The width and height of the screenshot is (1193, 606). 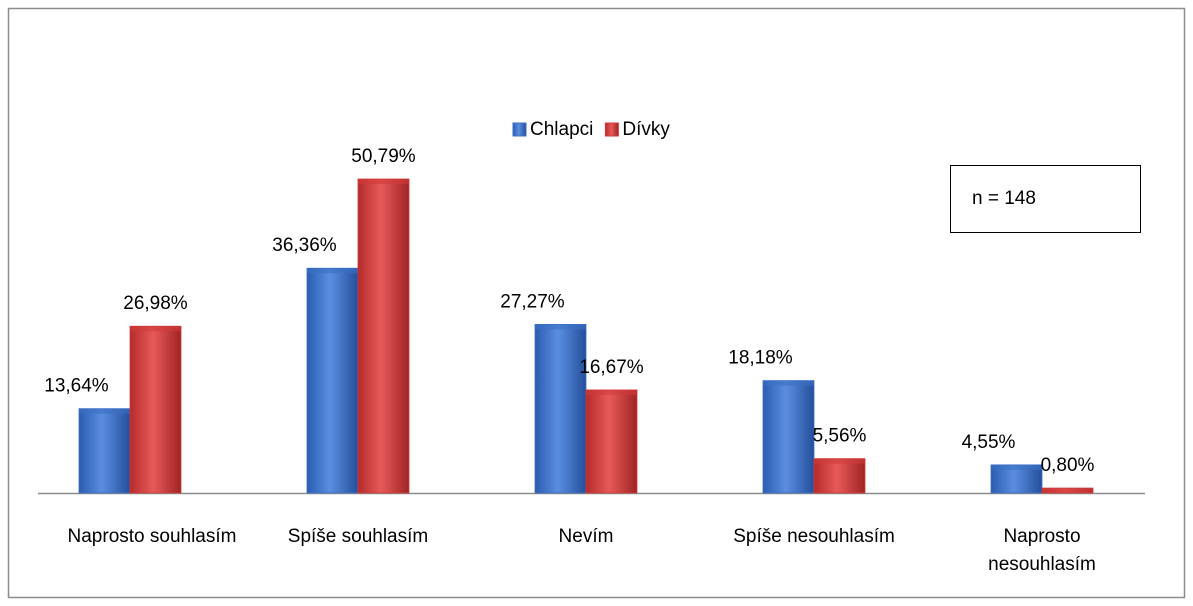 I want to click on data-label: 36,36%, so click(x=304, y=245).